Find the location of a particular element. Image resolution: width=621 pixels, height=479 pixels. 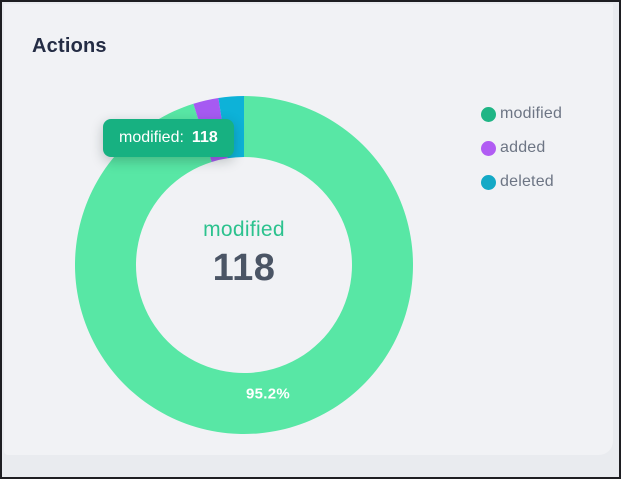

legend-label-modified: modified is located at coordinates (531, 113).